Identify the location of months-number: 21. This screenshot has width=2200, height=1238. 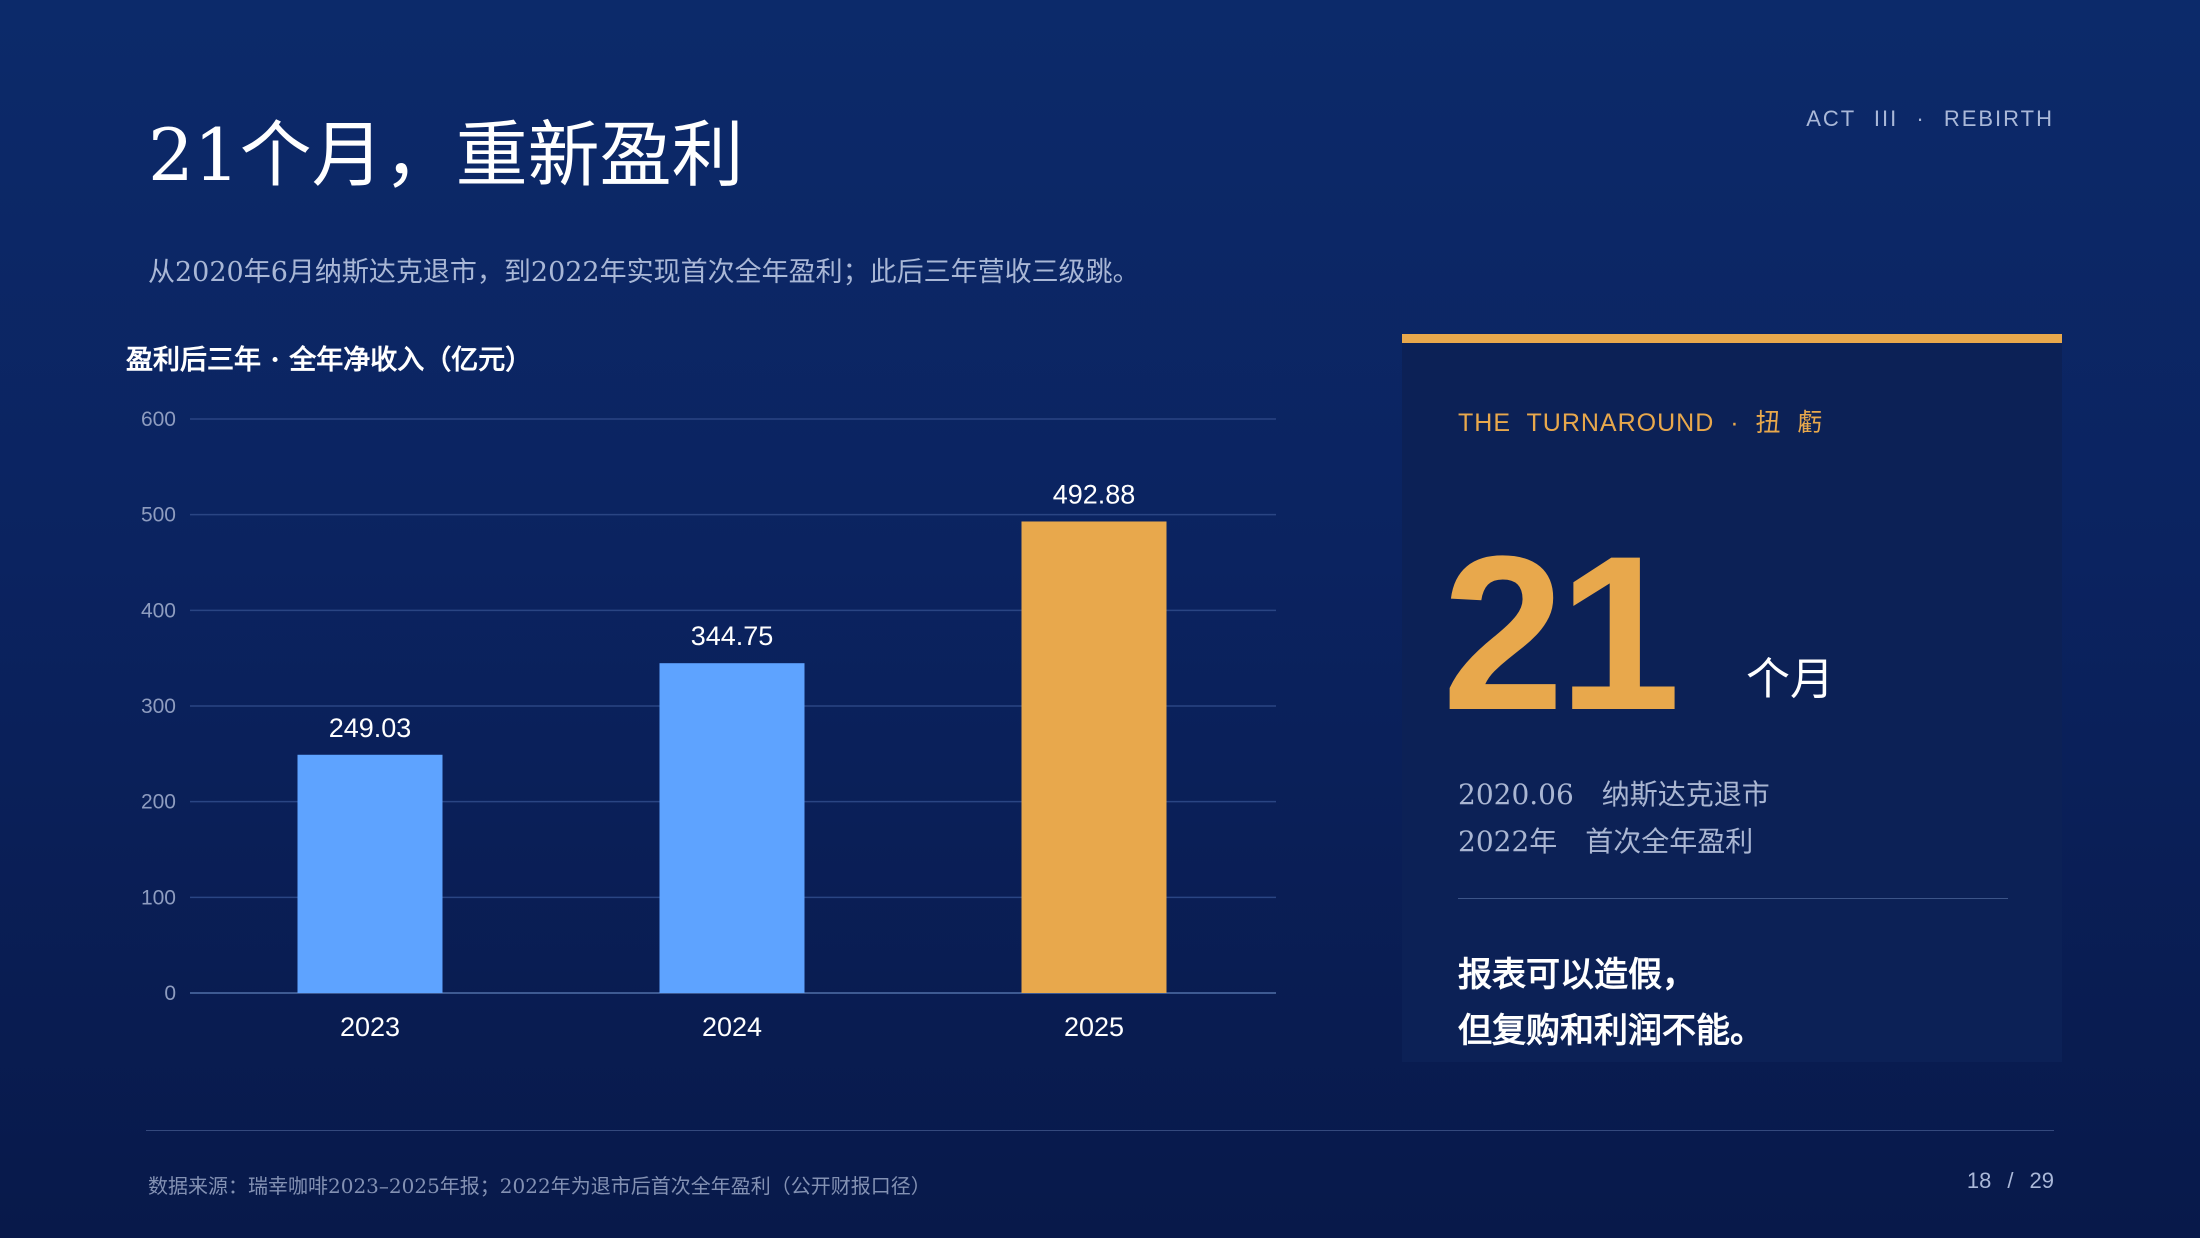
(1561, 633).